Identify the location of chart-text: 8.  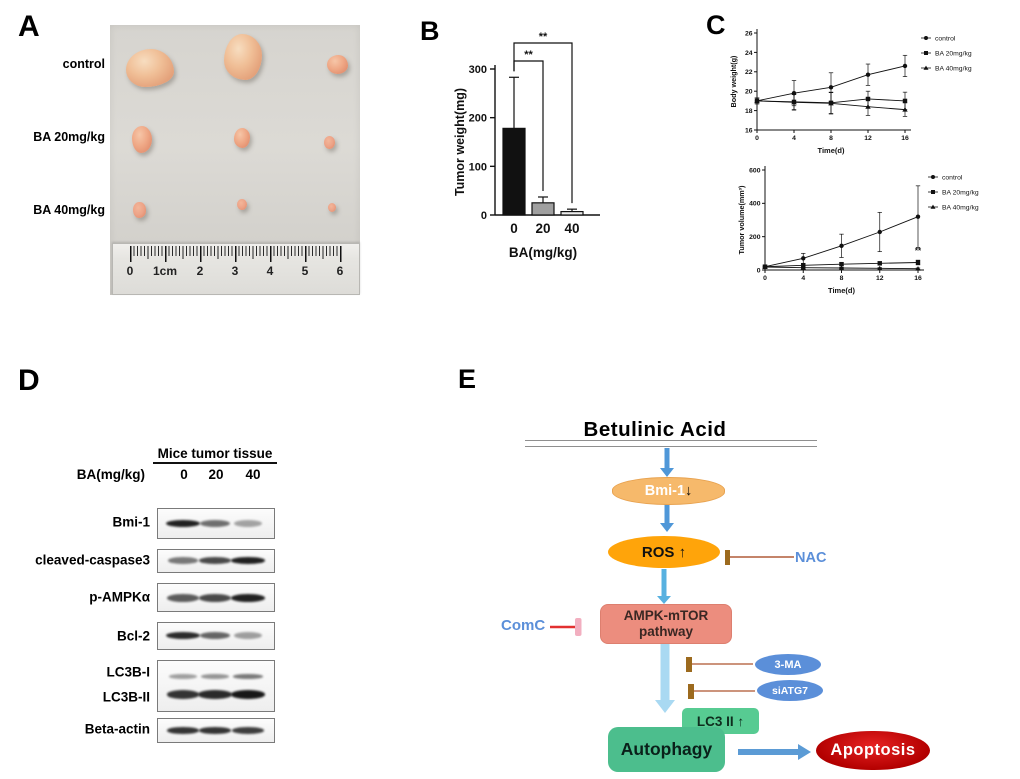
(831, 138).